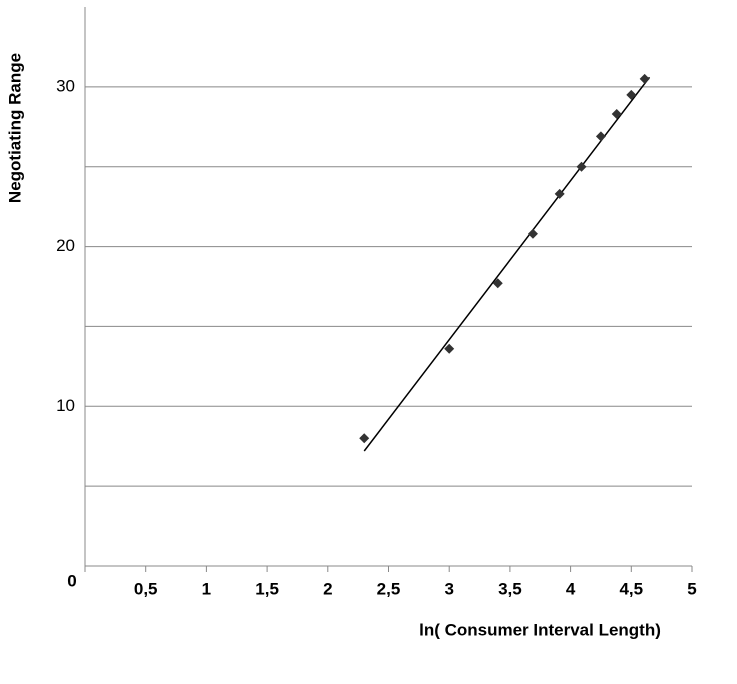 The image size is (737, 684). I want to click on x-axis-title: ln( Consumer Interval Length), so click(540, 629).